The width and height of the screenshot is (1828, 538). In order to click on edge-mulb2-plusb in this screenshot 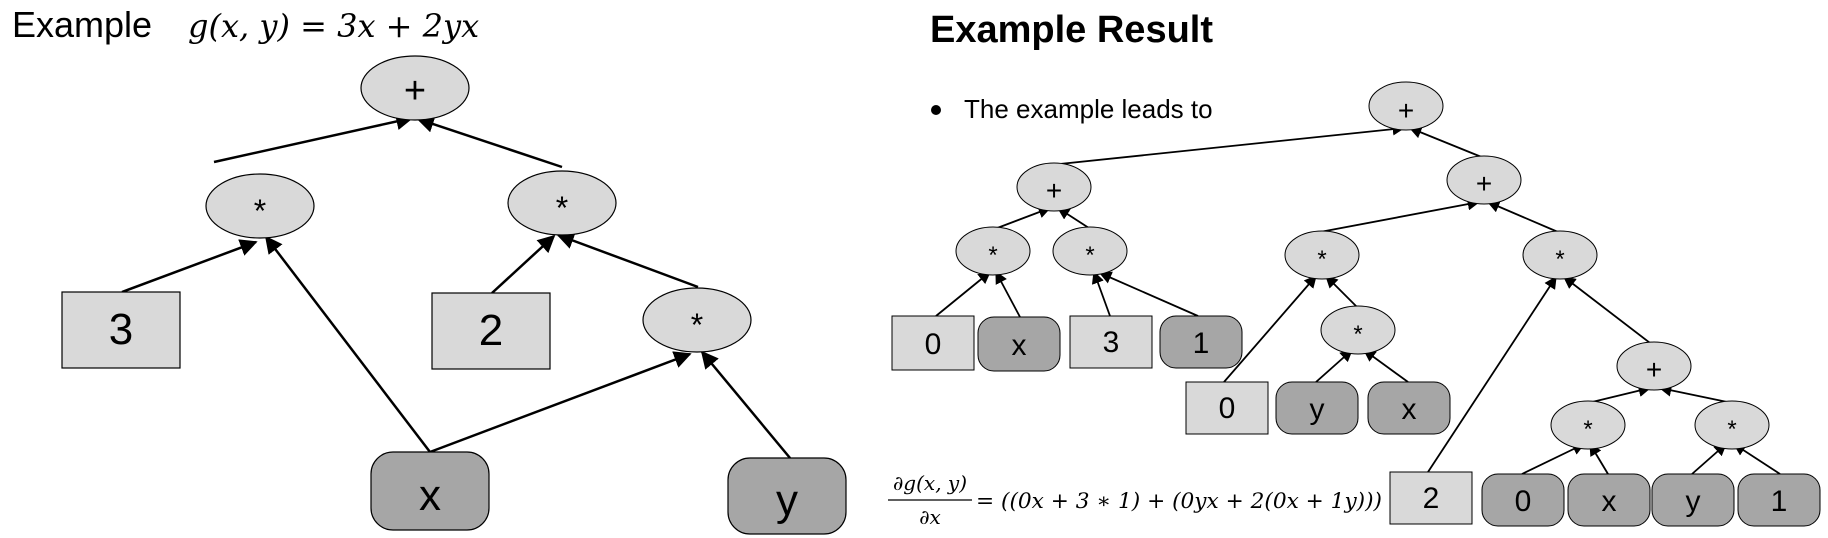, I will do `click(1522, 216)`.